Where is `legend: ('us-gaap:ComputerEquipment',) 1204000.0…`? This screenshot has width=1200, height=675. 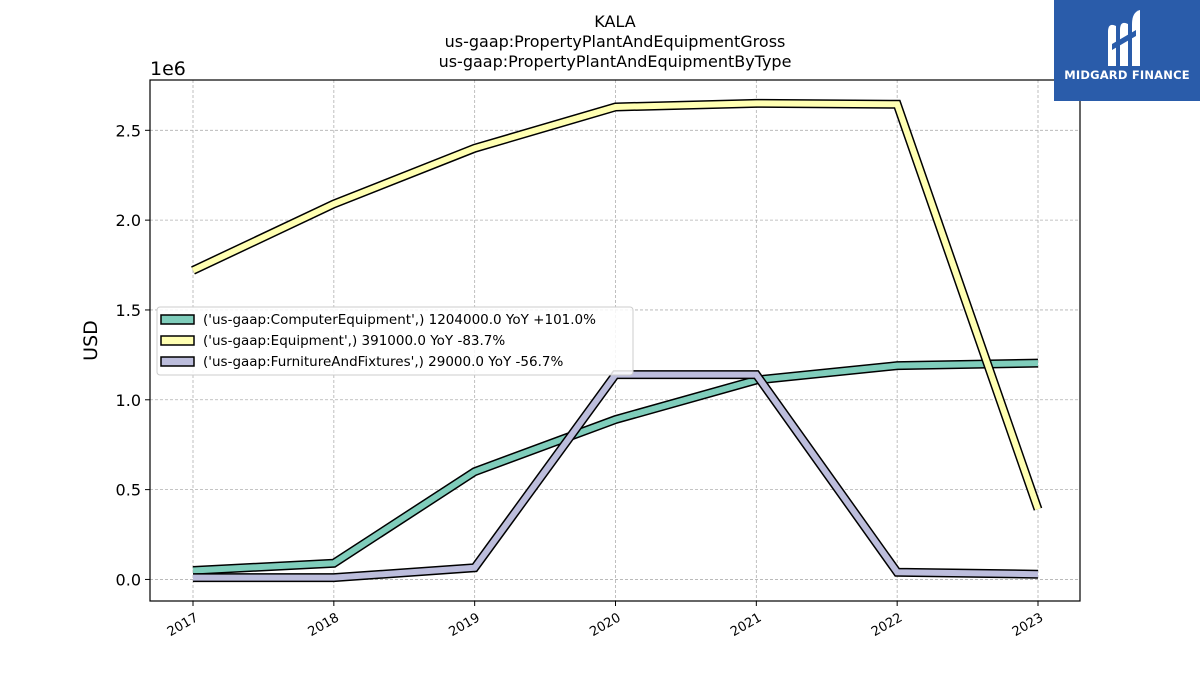 legend: ('us-gaap:ComputerEquipment',) 1204000.0… is located at coordinates (395, 341).